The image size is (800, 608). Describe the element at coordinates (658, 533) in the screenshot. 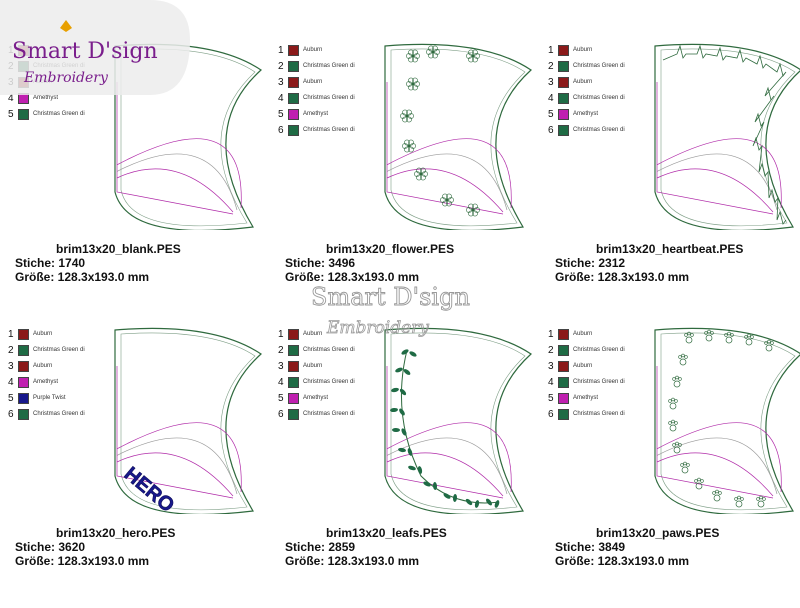

I see `file-name: brim13x20_paws.PES` at that location.